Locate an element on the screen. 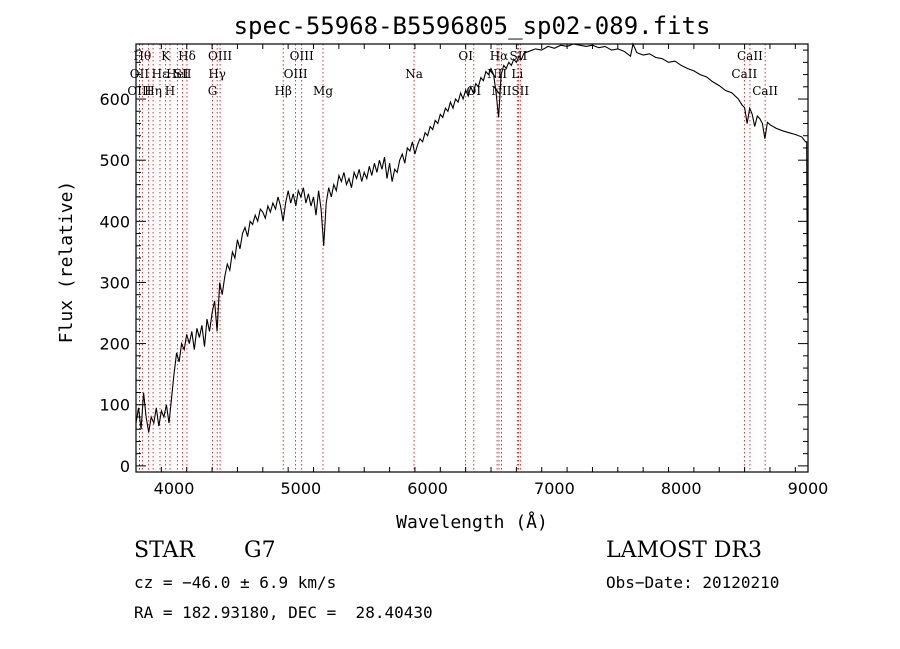 The height and width of the screenshot is (649, 900). chart-title: spec-55968-B5596805_sp02-089.fits is located at coordinates (472, 26).